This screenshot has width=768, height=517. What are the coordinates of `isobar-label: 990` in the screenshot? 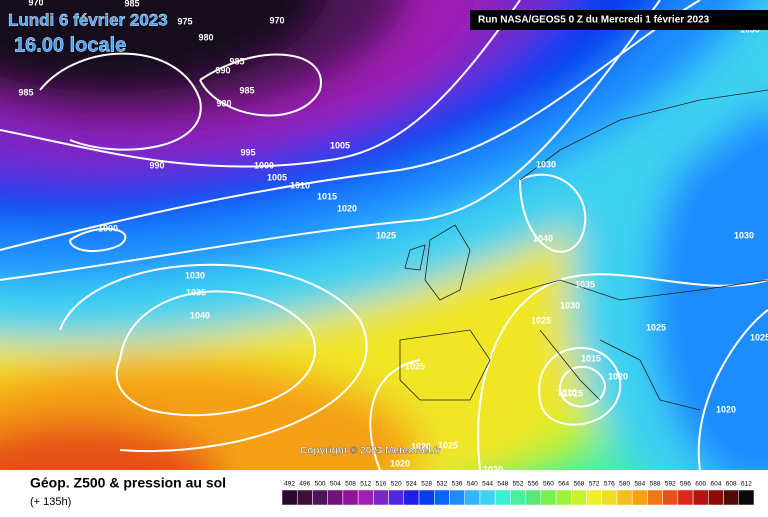 It's located at (156, 165).